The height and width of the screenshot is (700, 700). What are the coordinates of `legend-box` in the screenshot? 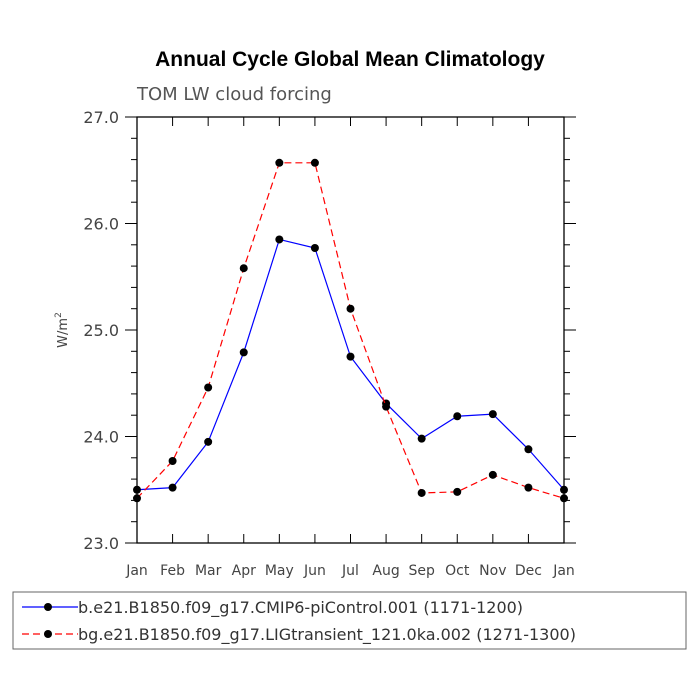 It's located at (349, 620).